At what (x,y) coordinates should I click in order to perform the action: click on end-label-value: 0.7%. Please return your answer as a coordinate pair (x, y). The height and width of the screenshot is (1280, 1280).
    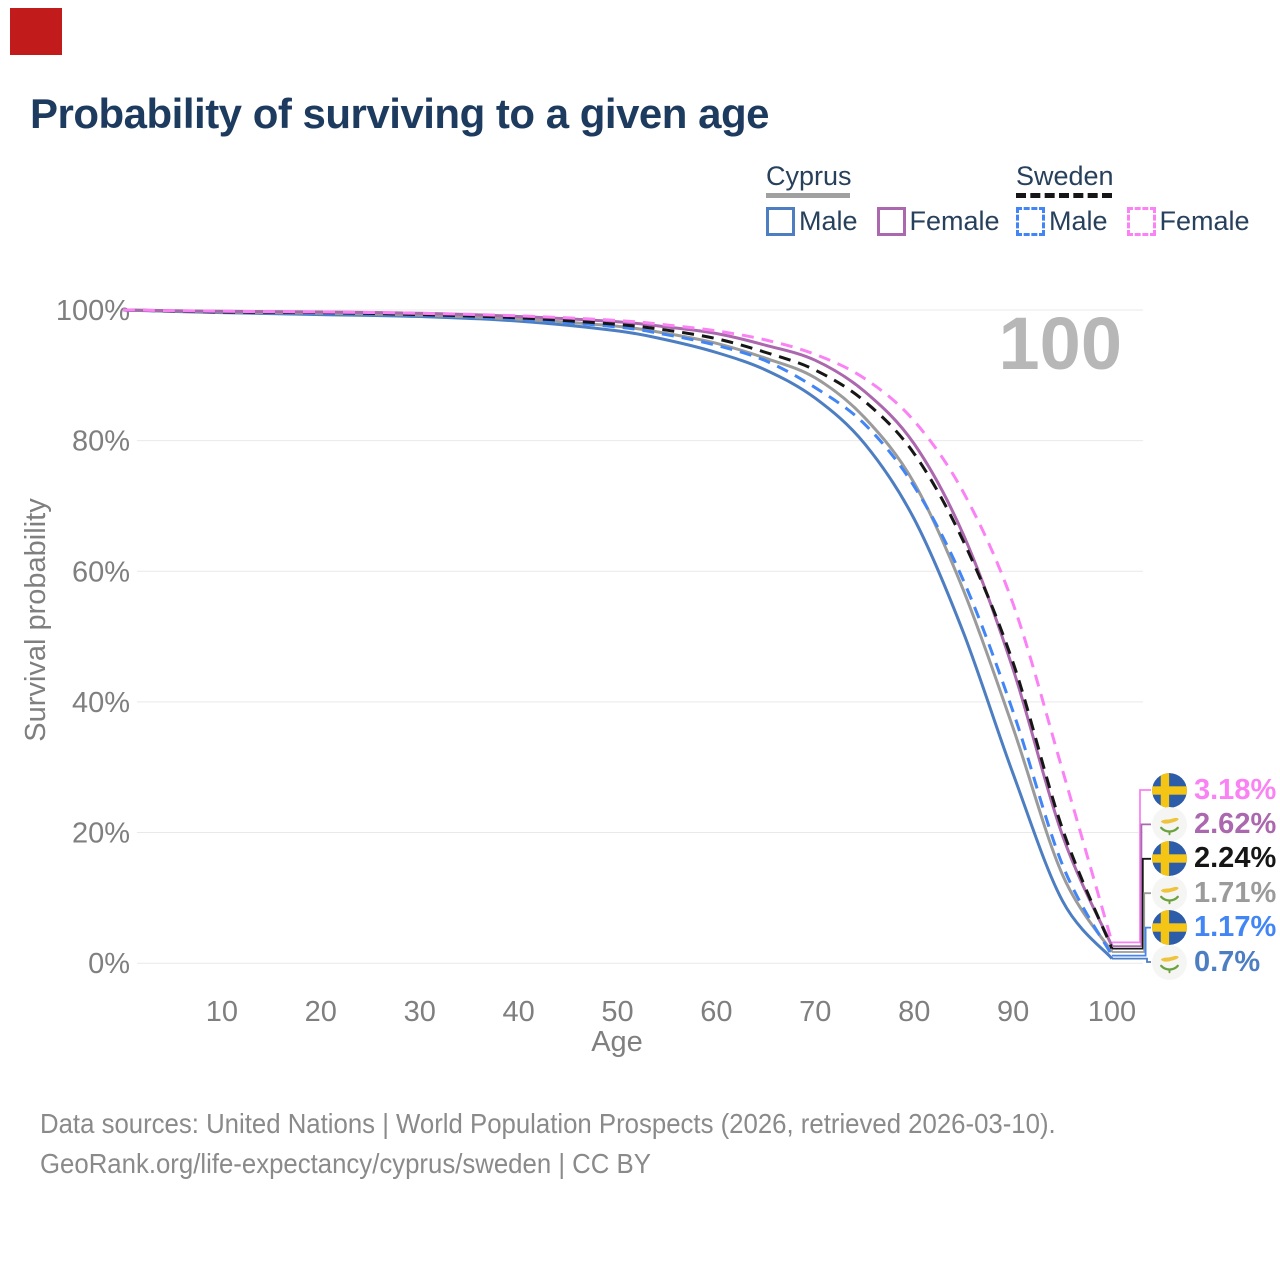
    Looking at the image, I should click on (1227, 961).